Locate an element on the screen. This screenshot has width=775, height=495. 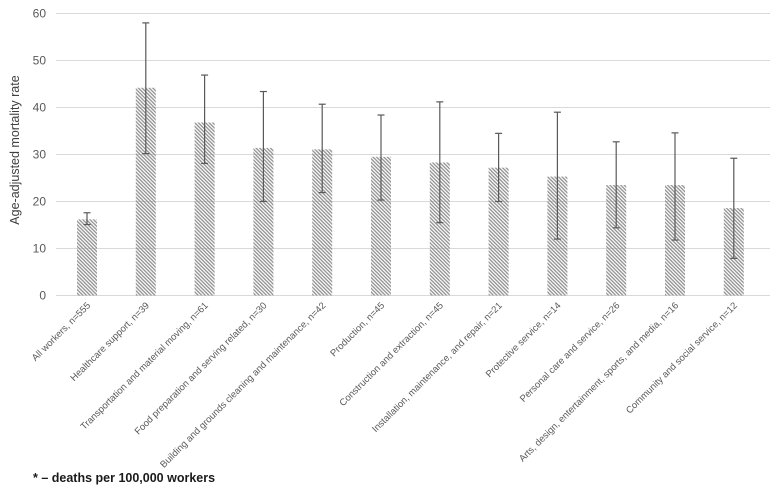
x-category-label: Production, n=45 is located at coordinates (357, 329).